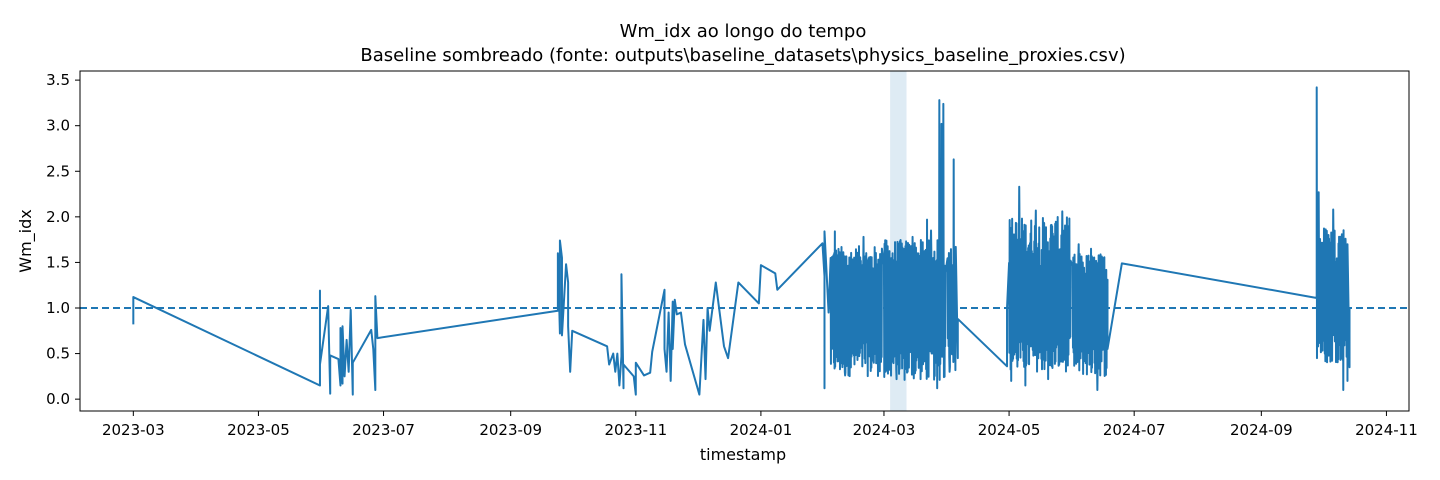  What do you see at coordinates (258, 430) in the screenshot?
I see `x-tick-label: 2023-05` at bounding box center [258, 430].